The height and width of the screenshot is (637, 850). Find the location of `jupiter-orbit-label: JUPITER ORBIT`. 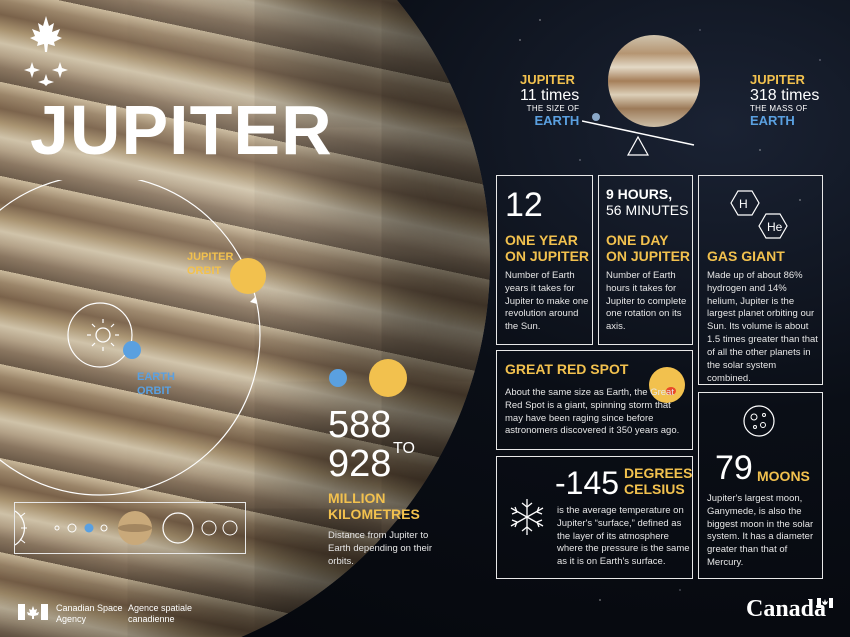

jupiter-orbit-label: JUPITER ORBIT is located at coordinates (210, 264).